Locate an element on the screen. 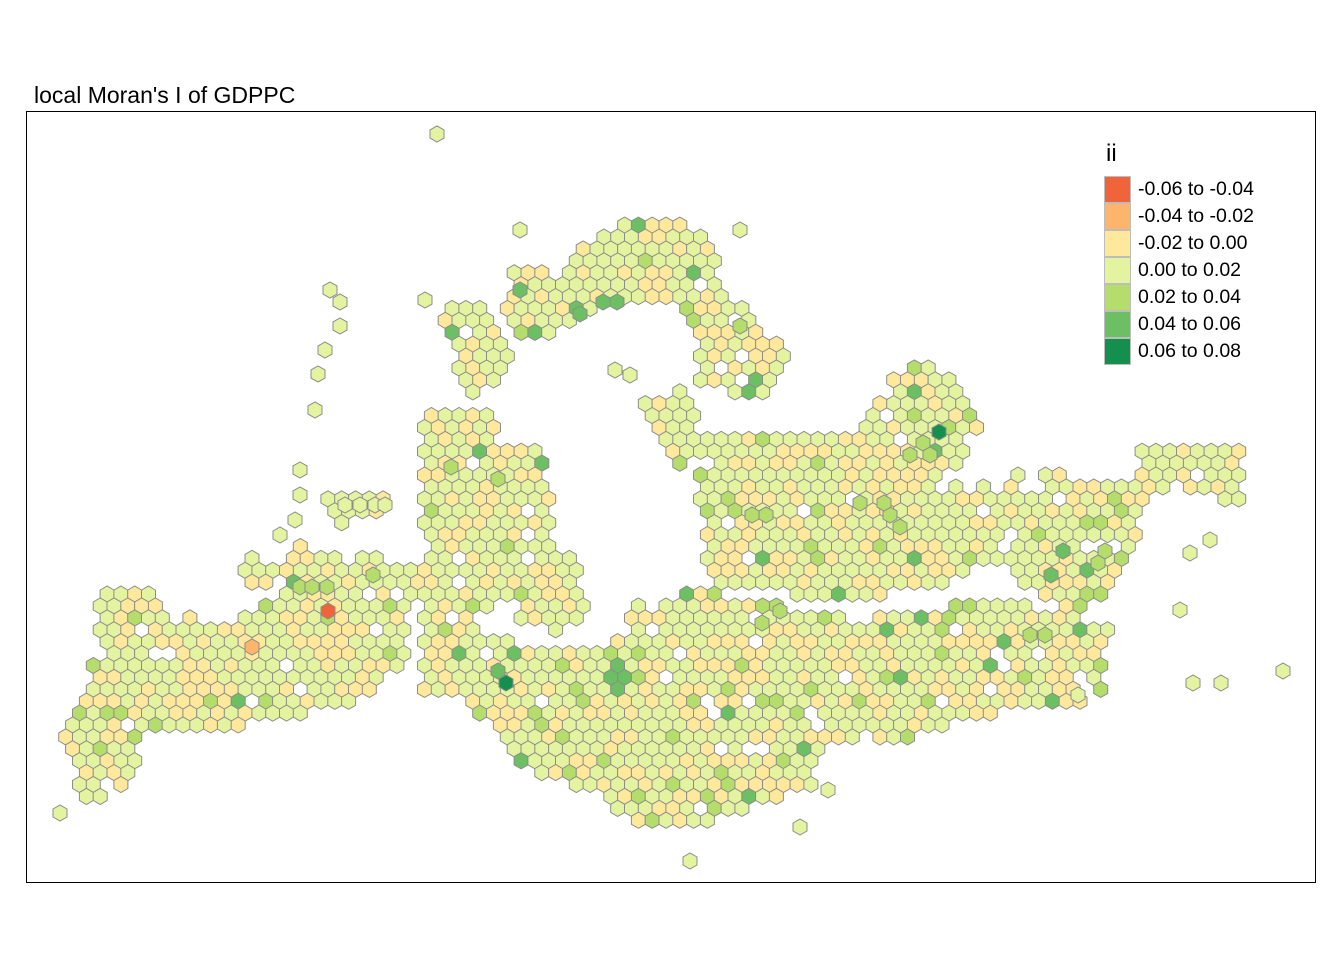 Image resolution: width=1344 pixels, height=960 pixels. legend-label: -0.06 to -0.04 is located at coordinates (1196, 189).